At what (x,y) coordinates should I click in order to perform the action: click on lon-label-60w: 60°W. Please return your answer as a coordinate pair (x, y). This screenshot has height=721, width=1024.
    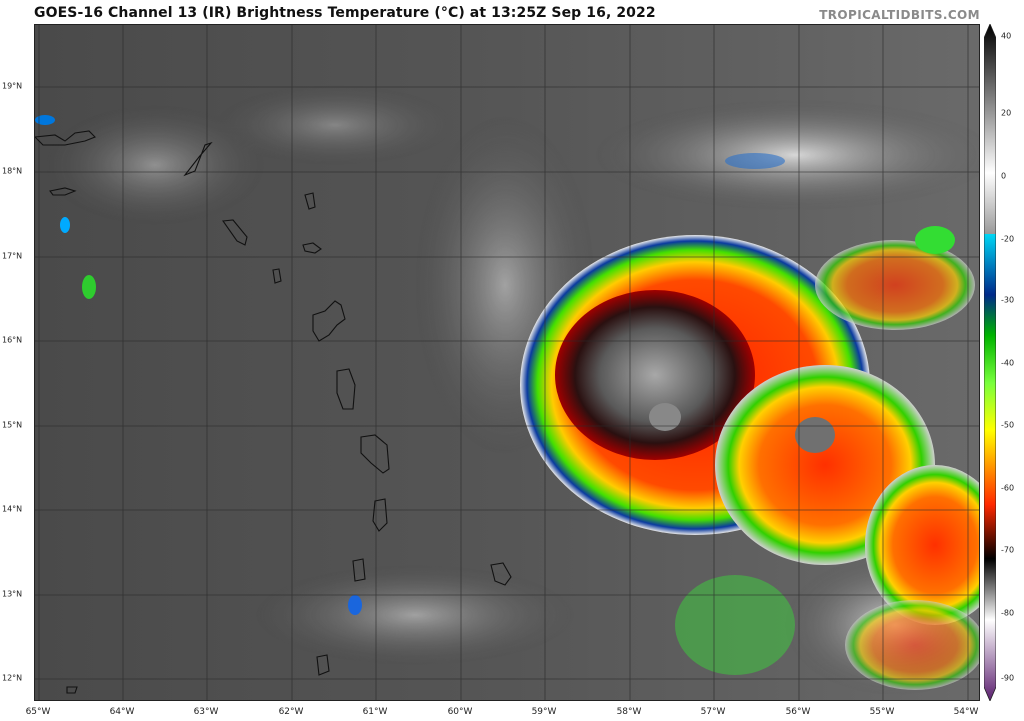
    Looking at the image, I should click on (460, 712).